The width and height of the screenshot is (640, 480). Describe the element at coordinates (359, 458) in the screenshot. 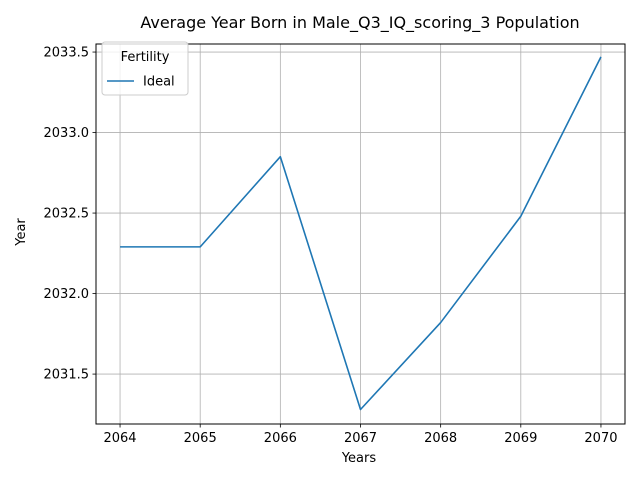

I see `x-axis-label: Years` at that location.